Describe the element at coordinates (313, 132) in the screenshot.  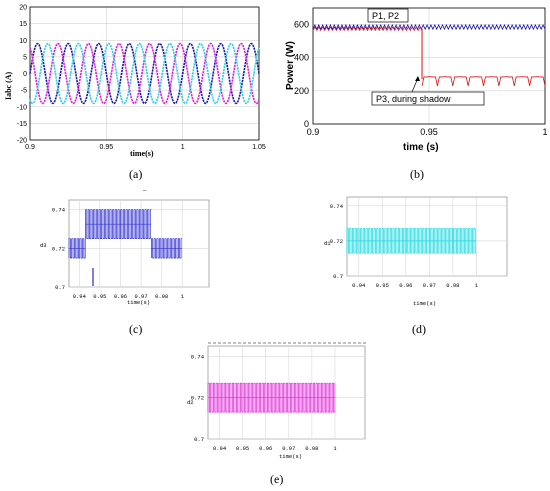
I see `panel-b-x-tick-0: 0.9` at that location.